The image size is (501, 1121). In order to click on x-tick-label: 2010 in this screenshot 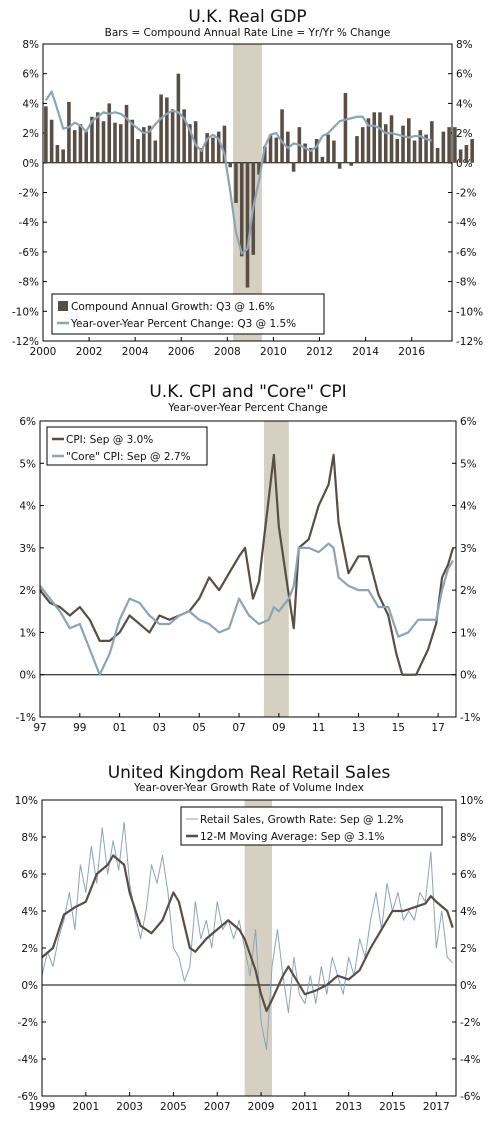, I will do `click(273, 352)`.